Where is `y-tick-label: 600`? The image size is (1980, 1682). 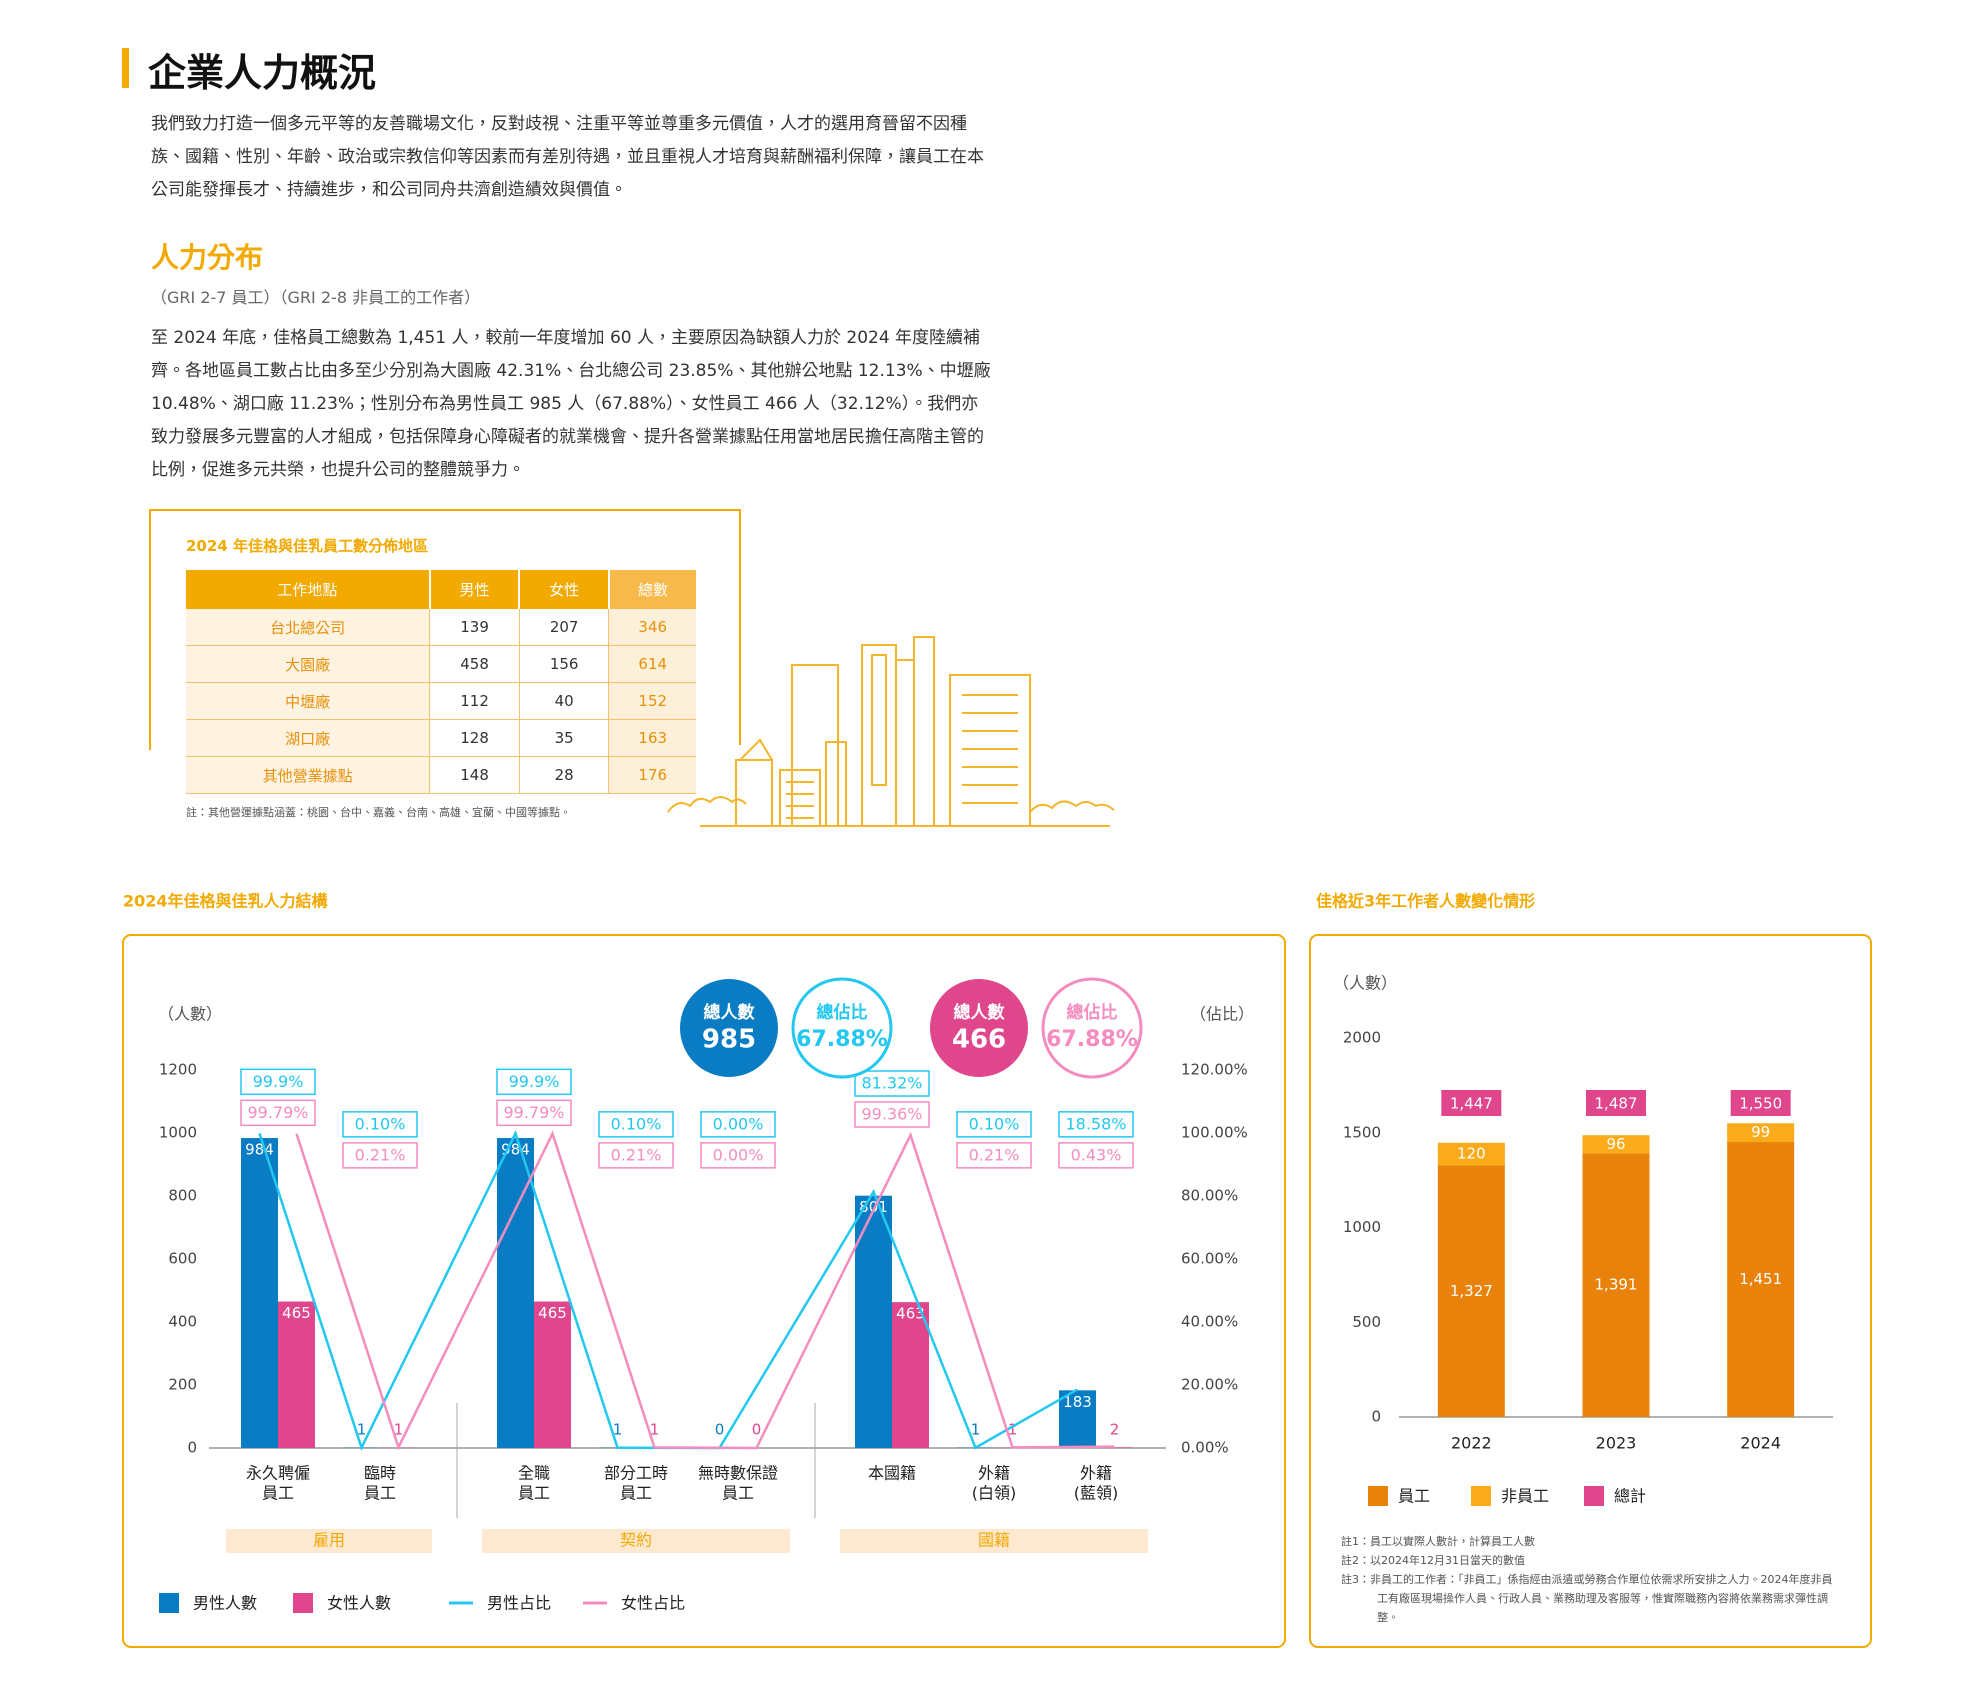
y-tick-label: 600 is located at coordinates (182, 1259).